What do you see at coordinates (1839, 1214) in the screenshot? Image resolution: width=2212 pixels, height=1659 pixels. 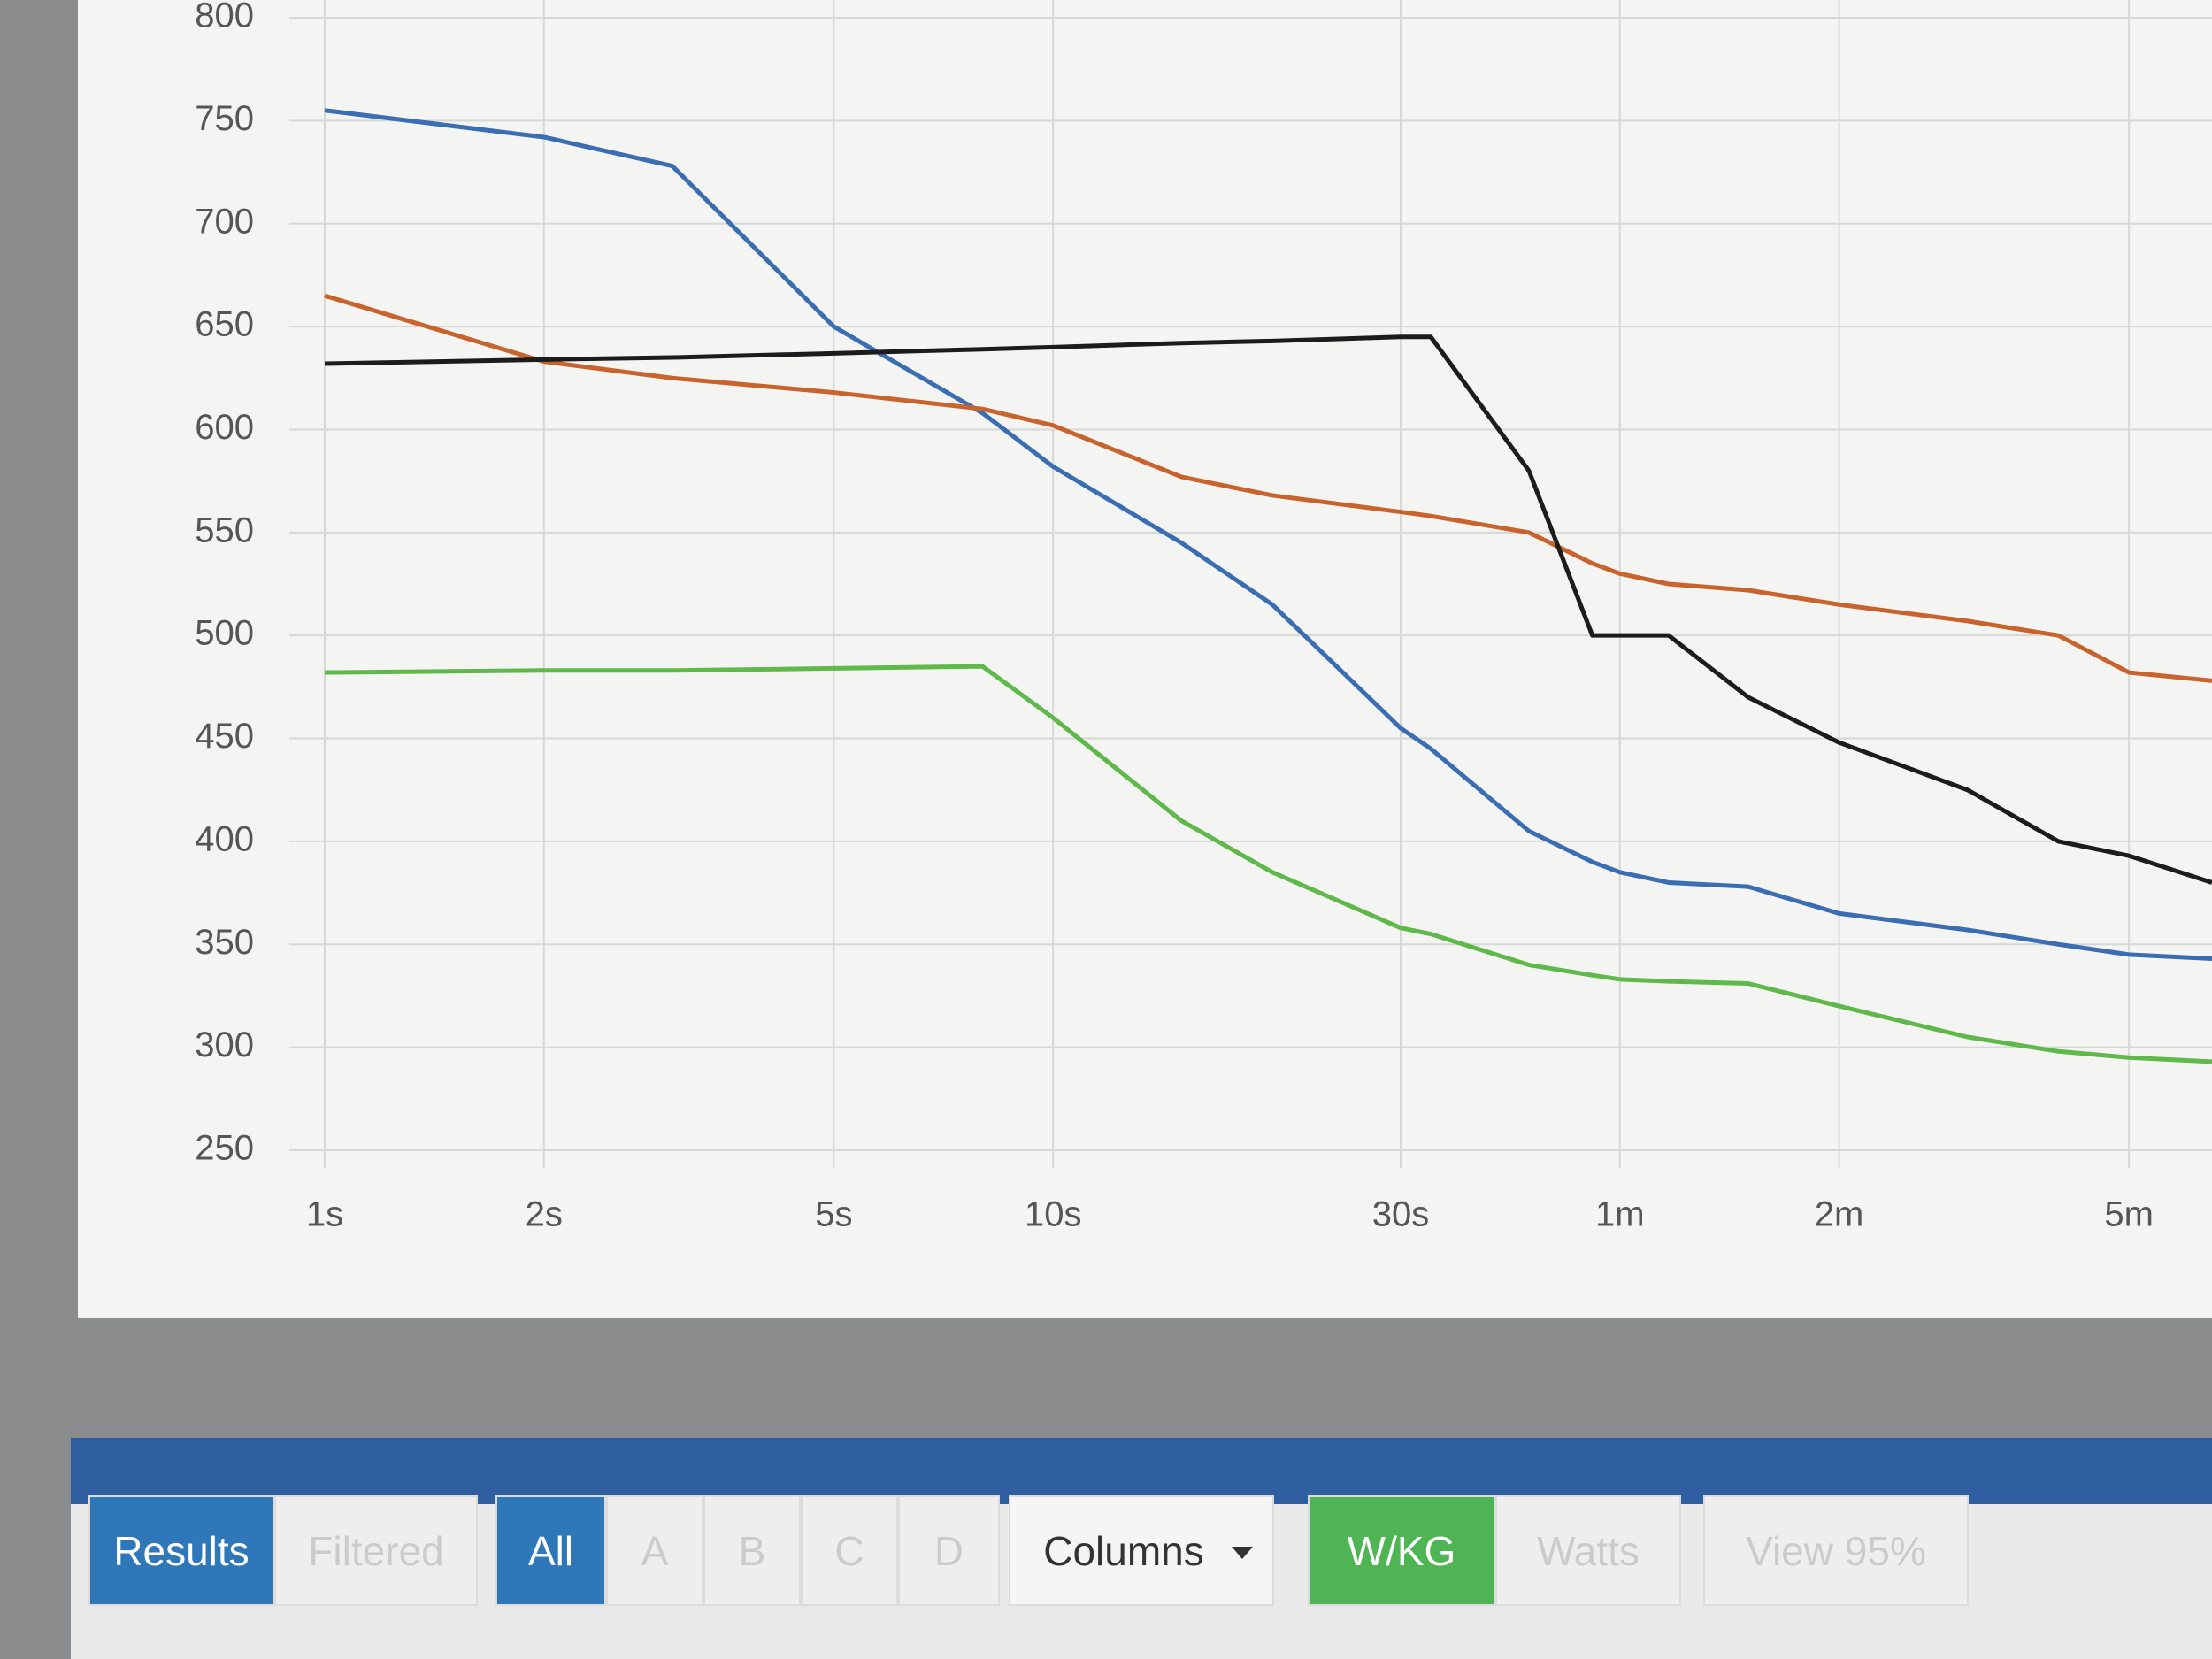 I see `x-tick-label: 2m` at bounding box center [1839, 1214].